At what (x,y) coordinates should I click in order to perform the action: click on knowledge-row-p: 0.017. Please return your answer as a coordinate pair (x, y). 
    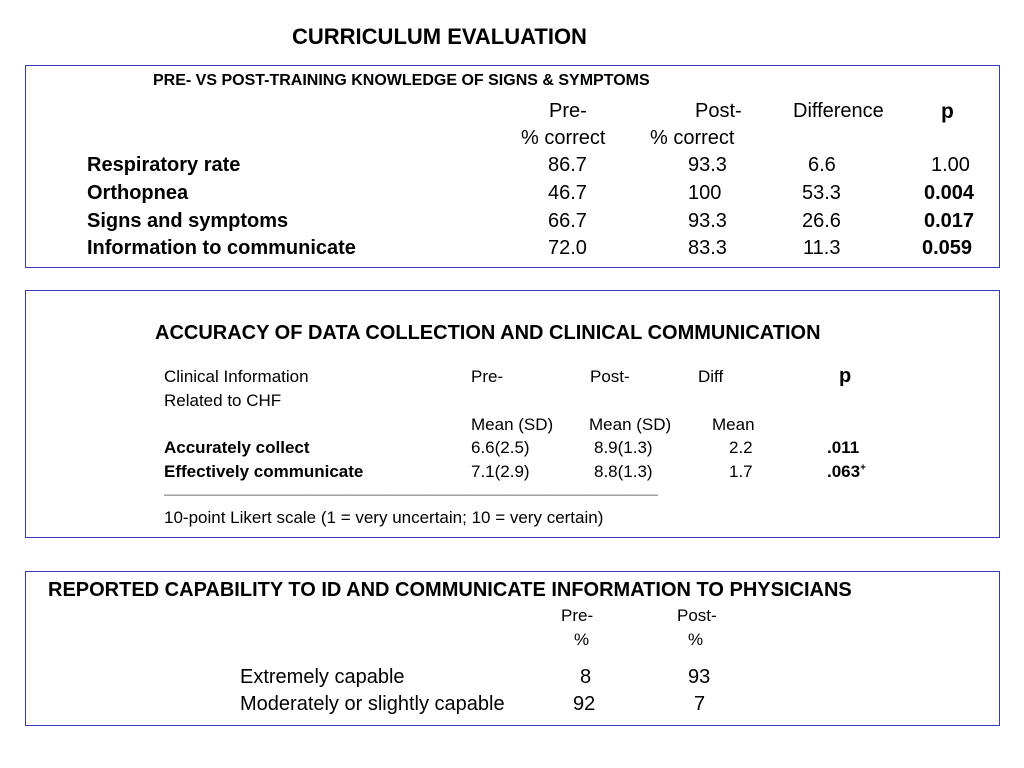
    Looking at the image, I should click on (949, 221).